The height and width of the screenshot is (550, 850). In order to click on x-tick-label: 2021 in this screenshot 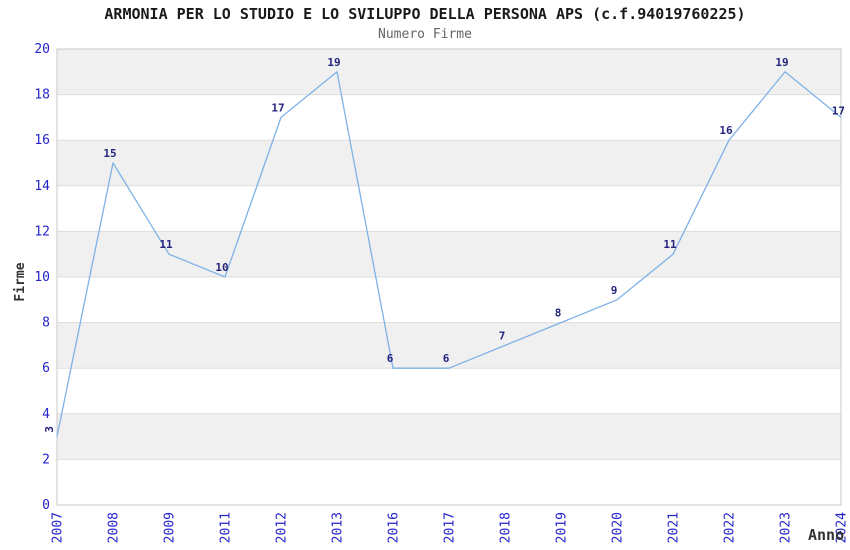, I will do `click(674, 527)`.